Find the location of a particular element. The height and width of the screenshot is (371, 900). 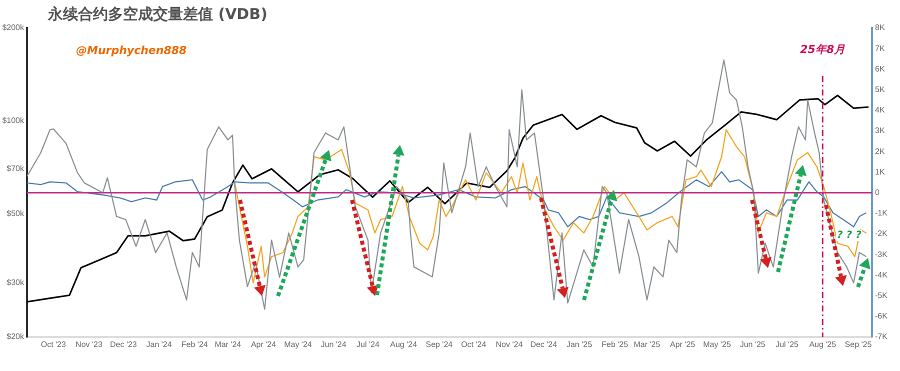

annotation: @Murphychen888 is located at coordinates (131, 50).